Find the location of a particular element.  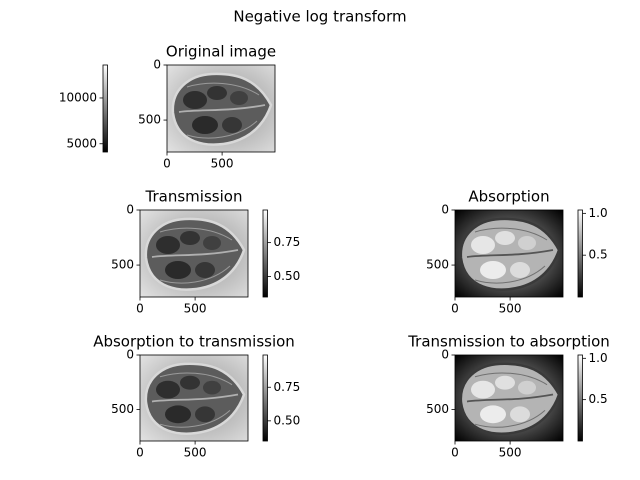

colorbar-tick-label: 5000 is located at coordinates (81, 143).